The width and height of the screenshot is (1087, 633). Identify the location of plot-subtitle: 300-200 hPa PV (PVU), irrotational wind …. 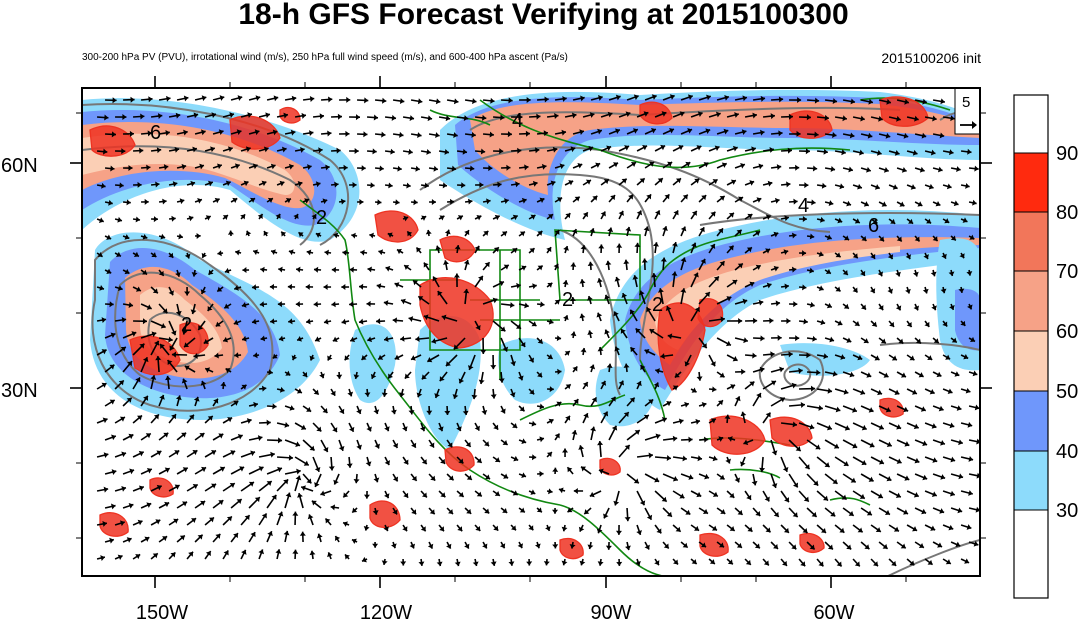
(325, 57).